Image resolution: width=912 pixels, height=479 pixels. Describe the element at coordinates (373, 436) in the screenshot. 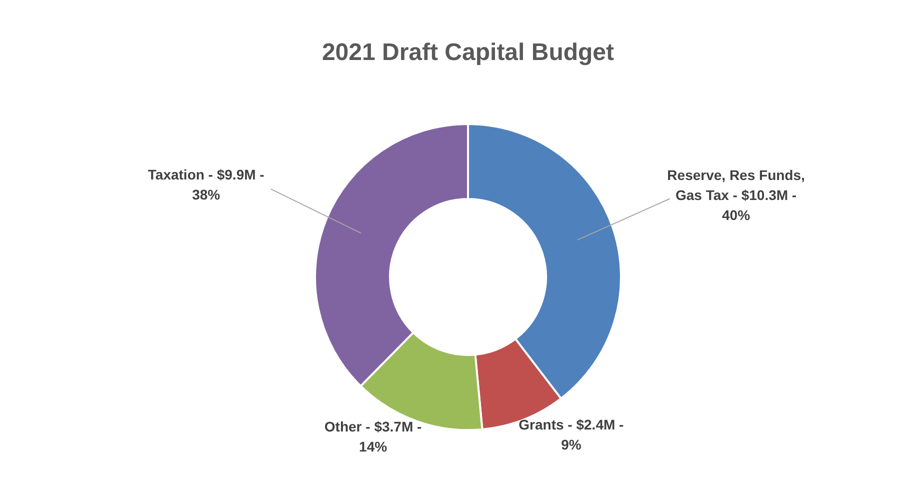

I see `slice-label: Other - $3.7M - 14%` at that location.